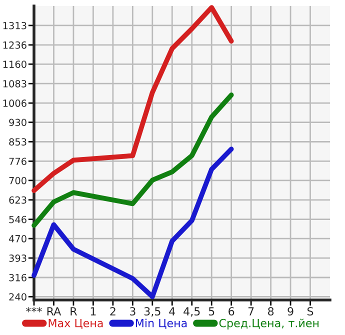  Describe the element at coordinates (14, 103) in the screenshot. I see `y-tick-label: 1006` at that location.